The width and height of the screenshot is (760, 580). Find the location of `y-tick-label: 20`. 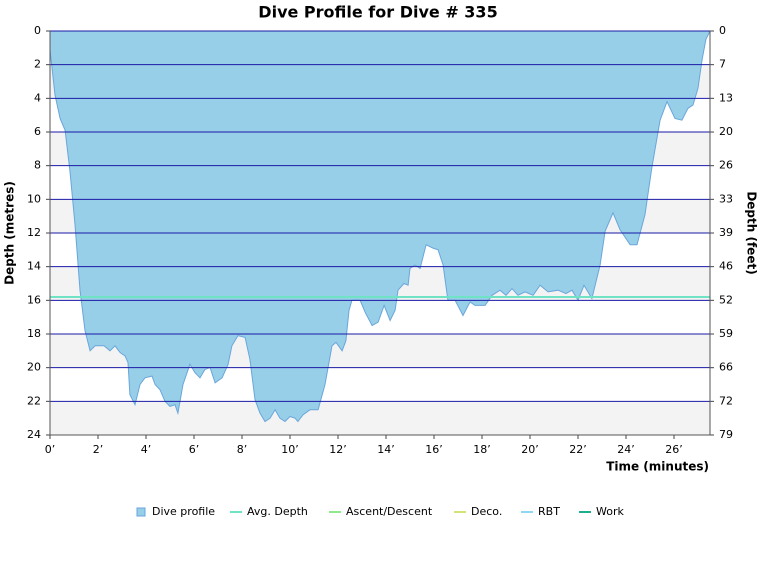

y-tick-label: 20 is located at coordinates (34, 367).